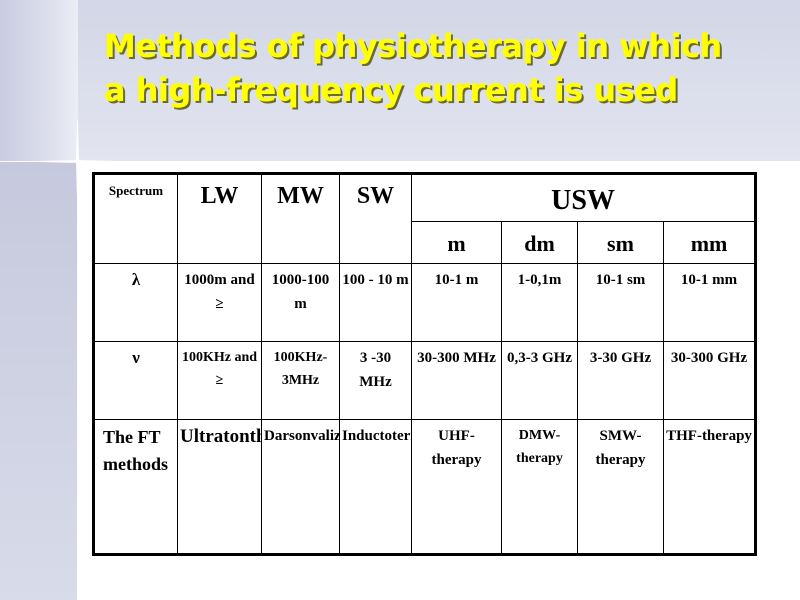 This screenshot has height=600, width=800. Describe the element at coordinates (709, 302) in the screenshot. I see `cell-lambda-mm: 10-1 mm` at that location.